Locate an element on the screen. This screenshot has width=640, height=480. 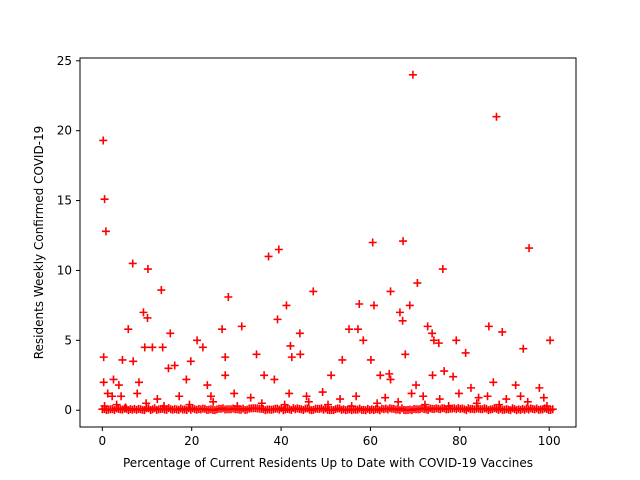
y-tick-label: 25 is located at coordinates (64, 61).